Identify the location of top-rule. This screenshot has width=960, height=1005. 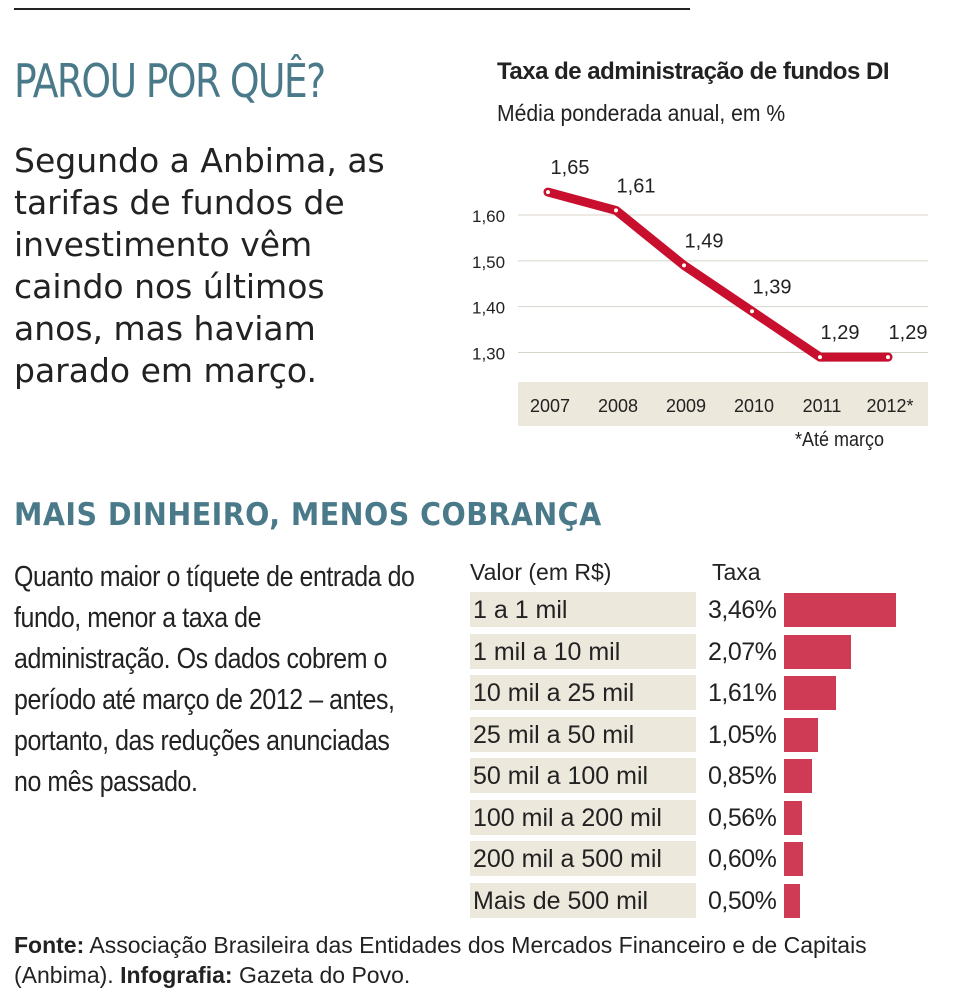
(352, 9).